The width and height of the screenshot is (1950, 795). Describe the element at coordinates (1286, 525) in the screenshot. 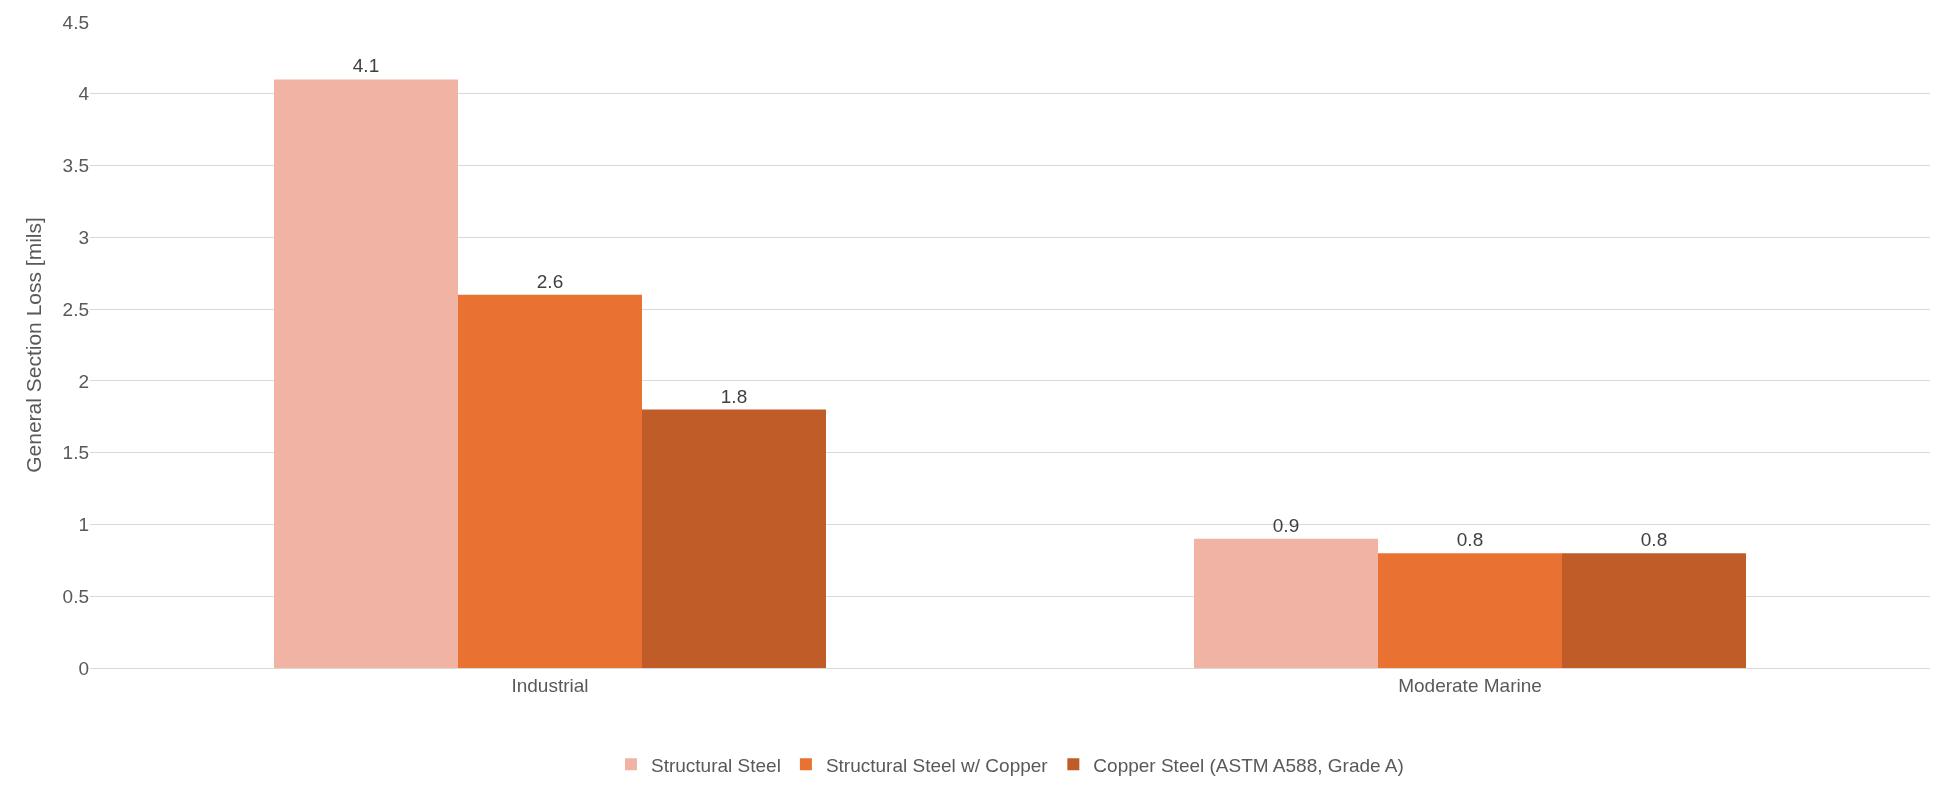

I see `data-label: 0.9` at that location.